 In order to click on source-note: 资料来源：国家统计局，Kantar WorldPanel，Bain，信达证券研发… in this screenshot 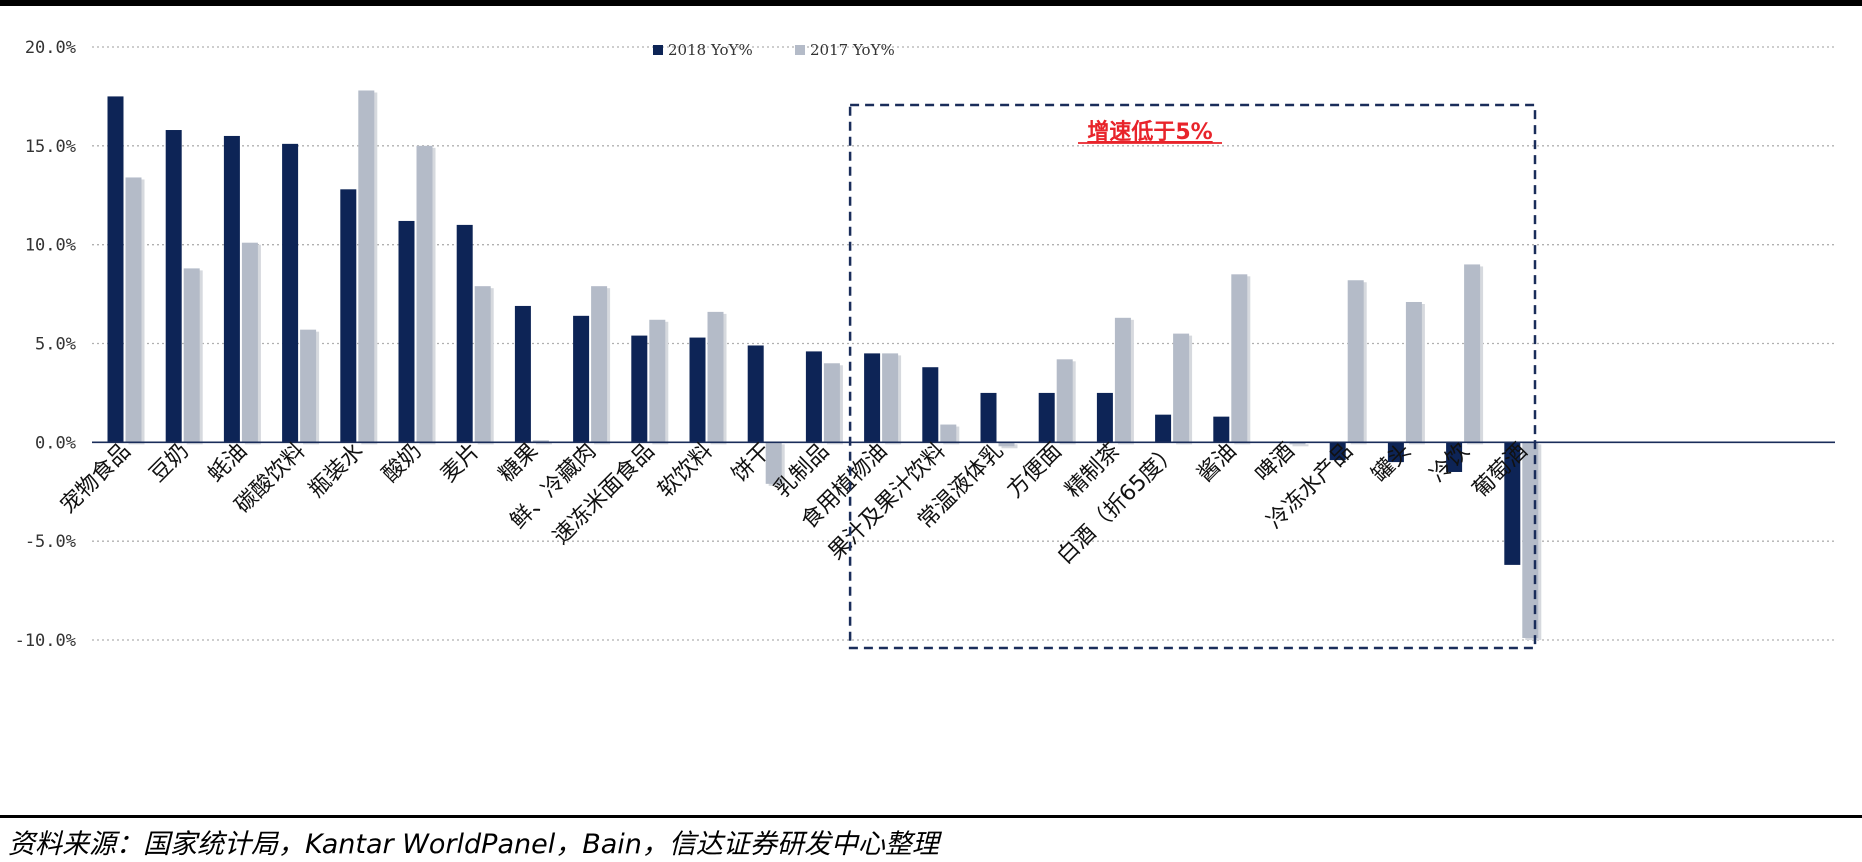, I will do `click(473, 844)`.